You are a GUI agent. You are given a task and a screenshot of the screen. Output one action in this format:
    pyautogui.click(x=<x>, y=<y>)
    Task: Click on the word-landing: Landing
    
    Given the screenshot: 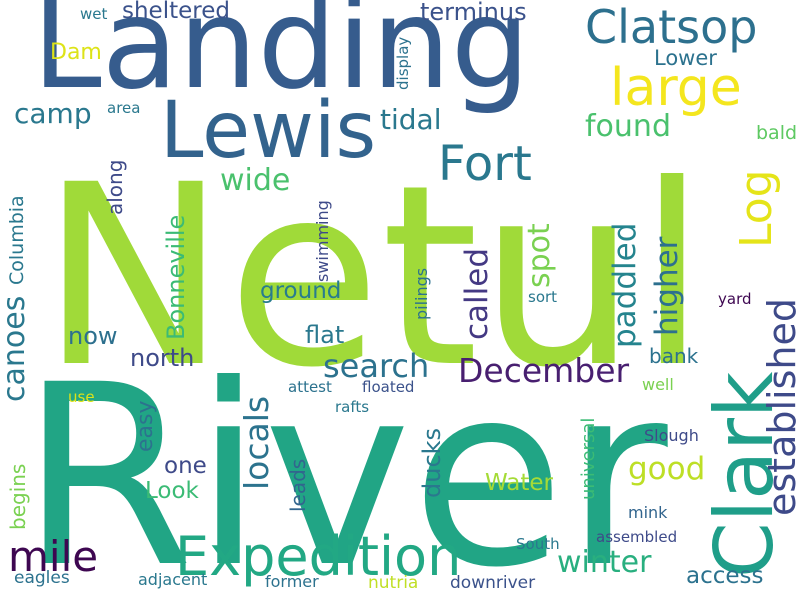 What is the action you would take?
    pyautogui.click(x=281, y=58)
    